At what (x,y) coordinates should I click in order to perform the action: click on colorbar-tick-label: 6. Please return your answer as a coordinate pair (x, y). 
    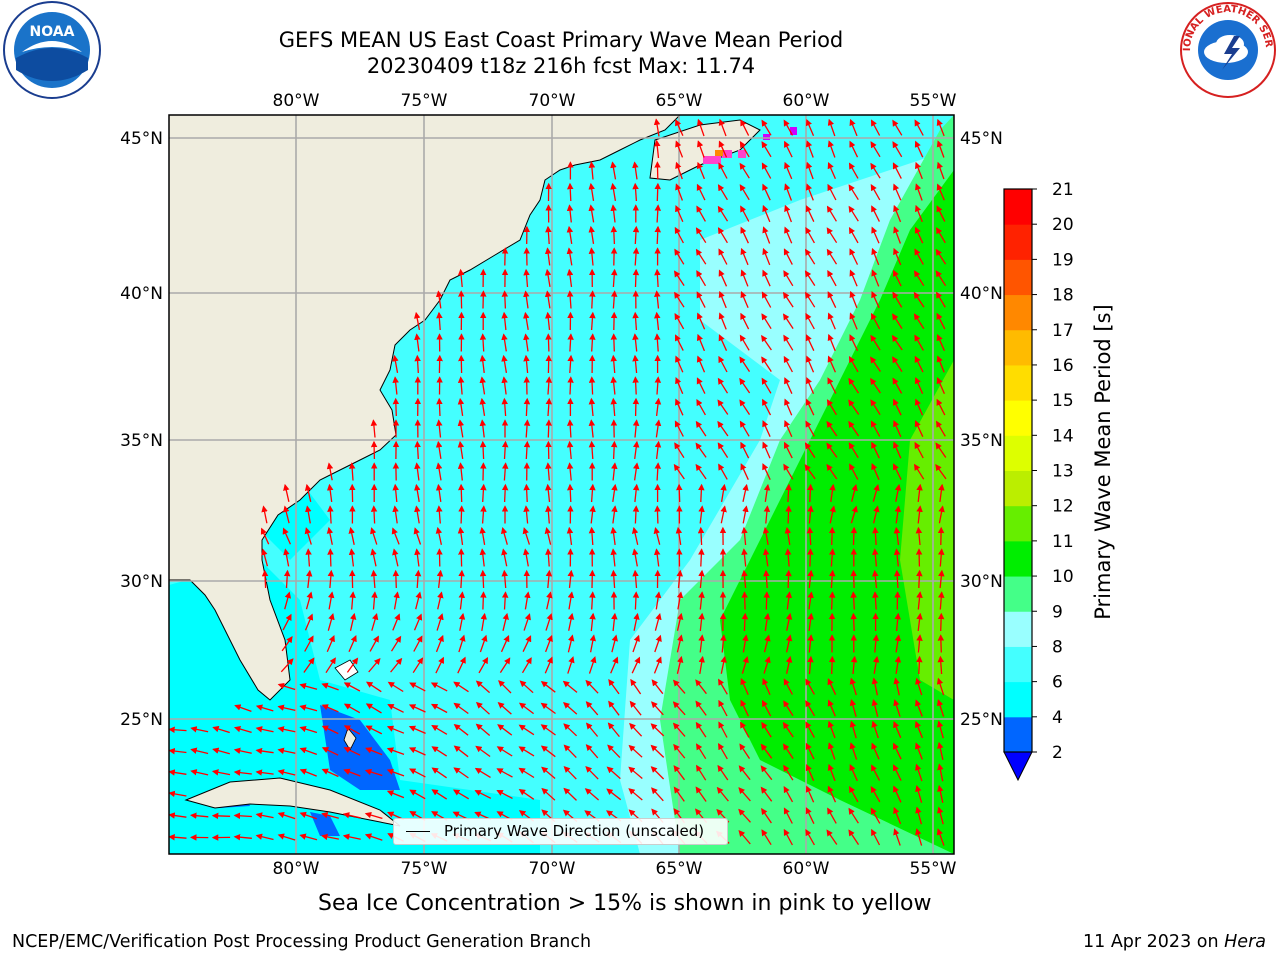
    Looking at the image, I should click on (1057, 683).